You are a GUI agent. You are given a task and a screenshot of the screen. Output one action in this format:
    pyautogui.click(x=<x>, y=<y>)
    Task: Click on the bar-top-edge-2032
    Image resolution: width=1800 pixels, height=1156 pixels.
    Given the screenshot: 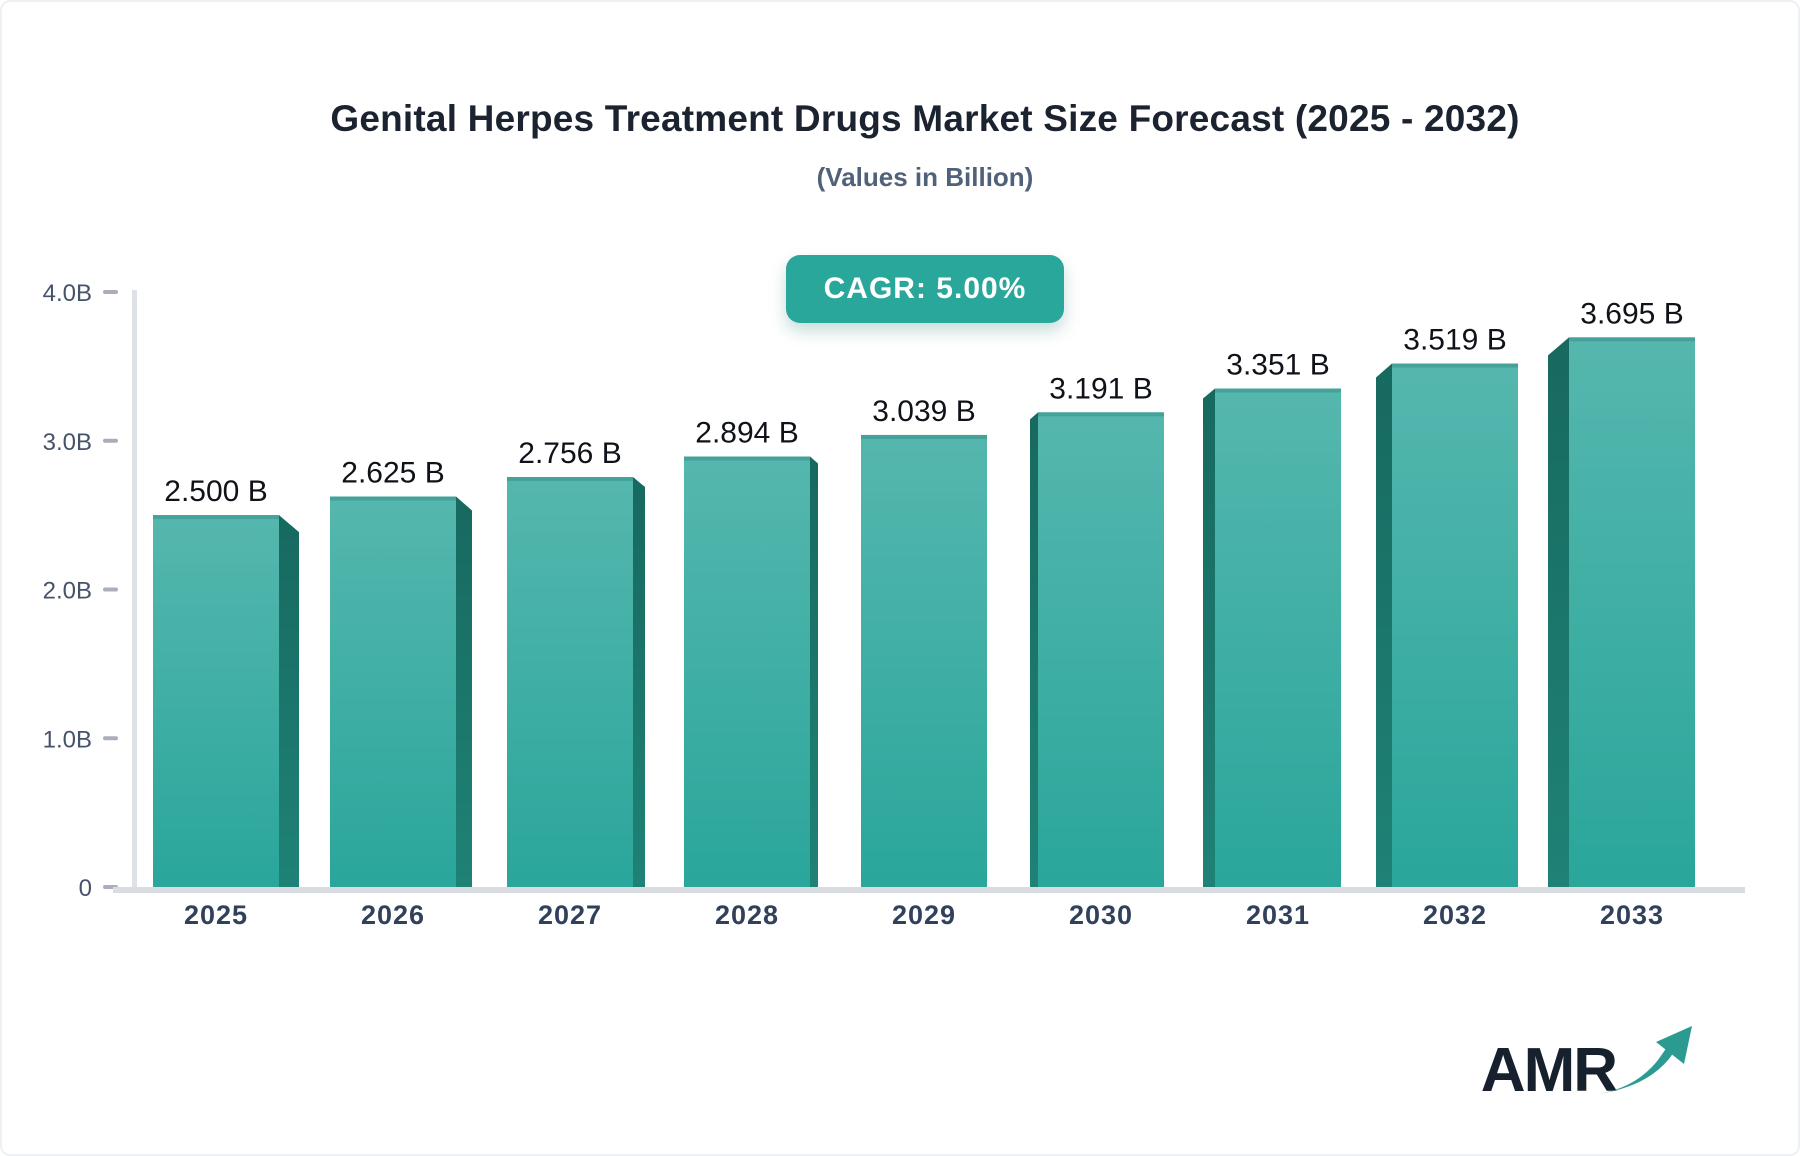 What is the action you would take?
    pyautogui.click(x=1455, y=365)
    